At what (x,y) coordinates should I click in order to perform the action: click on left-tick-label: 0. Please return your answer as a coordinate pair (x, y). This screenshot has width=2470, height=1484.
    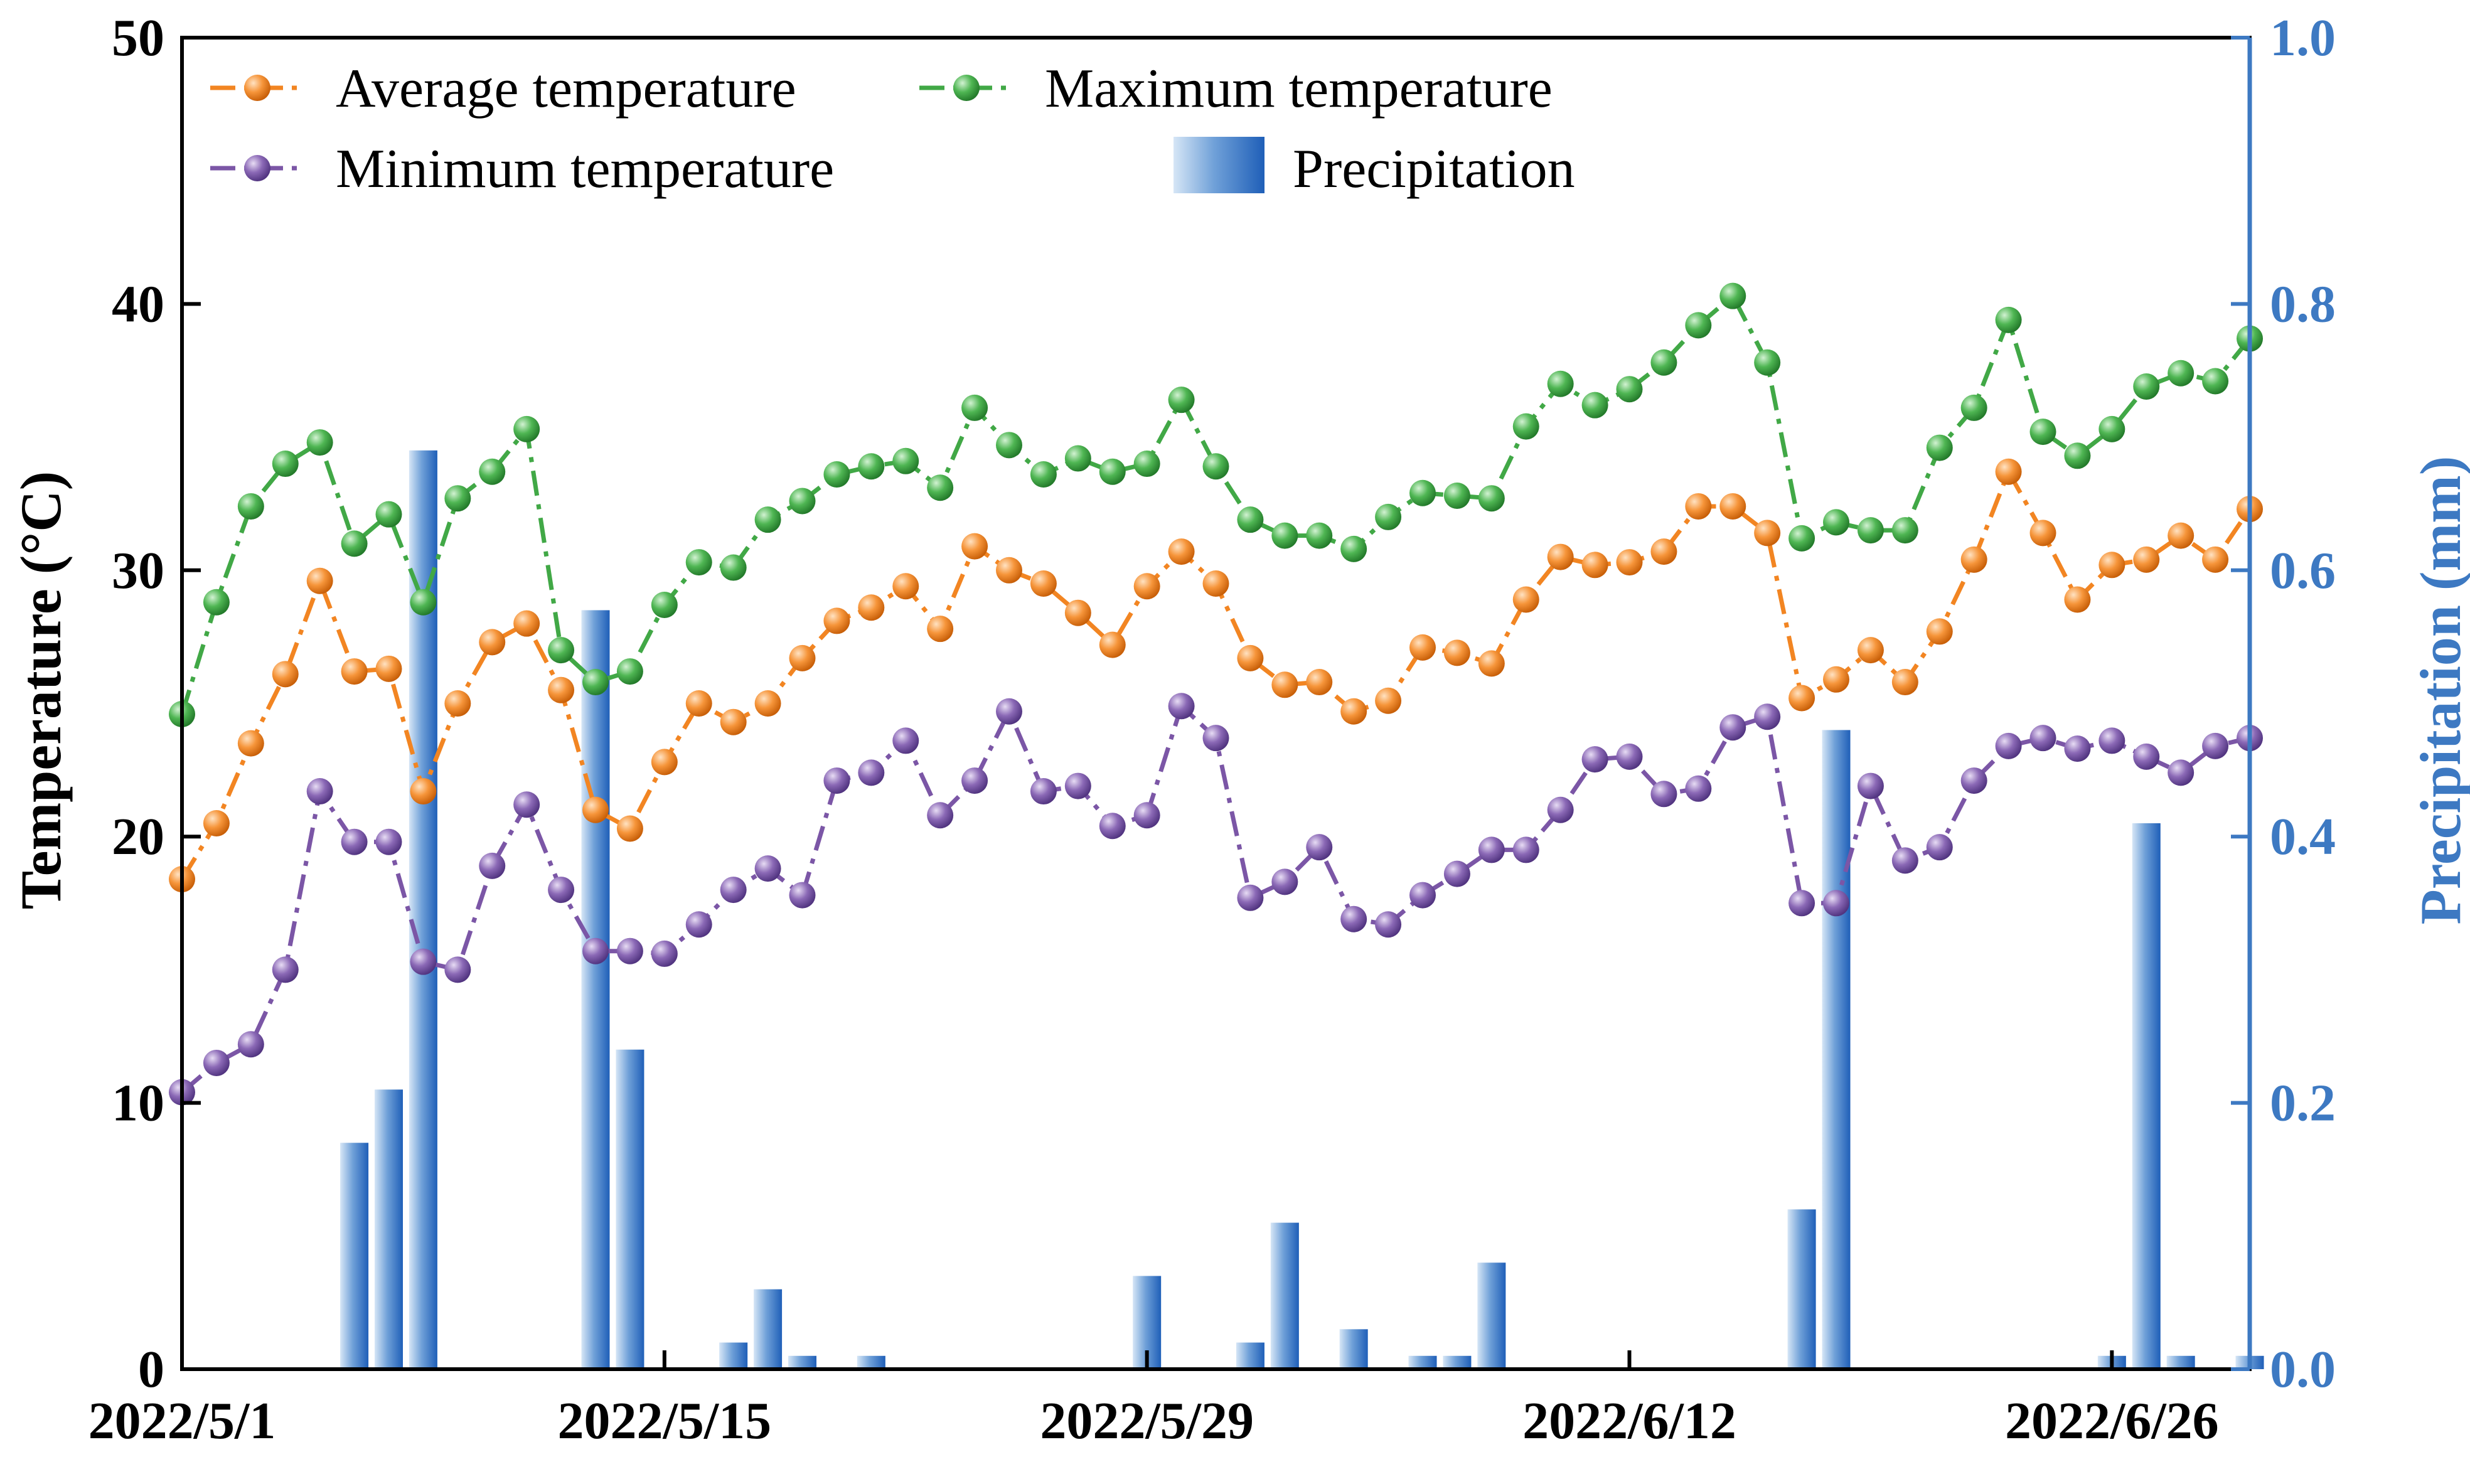
    Looking at the image, I should click on (151, 1369).